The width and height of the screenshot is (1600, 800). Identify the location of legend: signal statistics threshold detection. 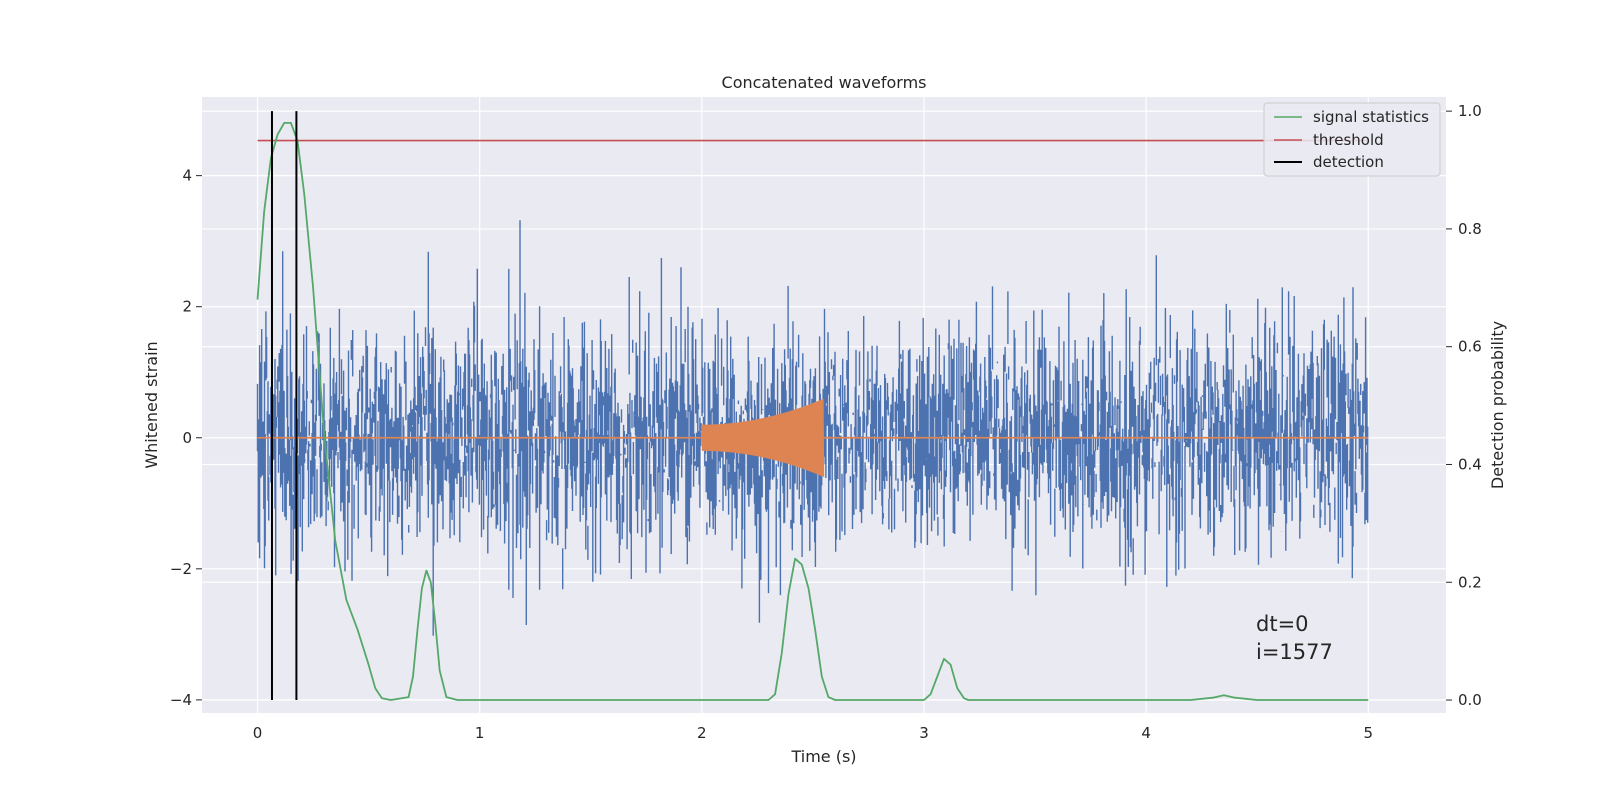
(1352, 139).